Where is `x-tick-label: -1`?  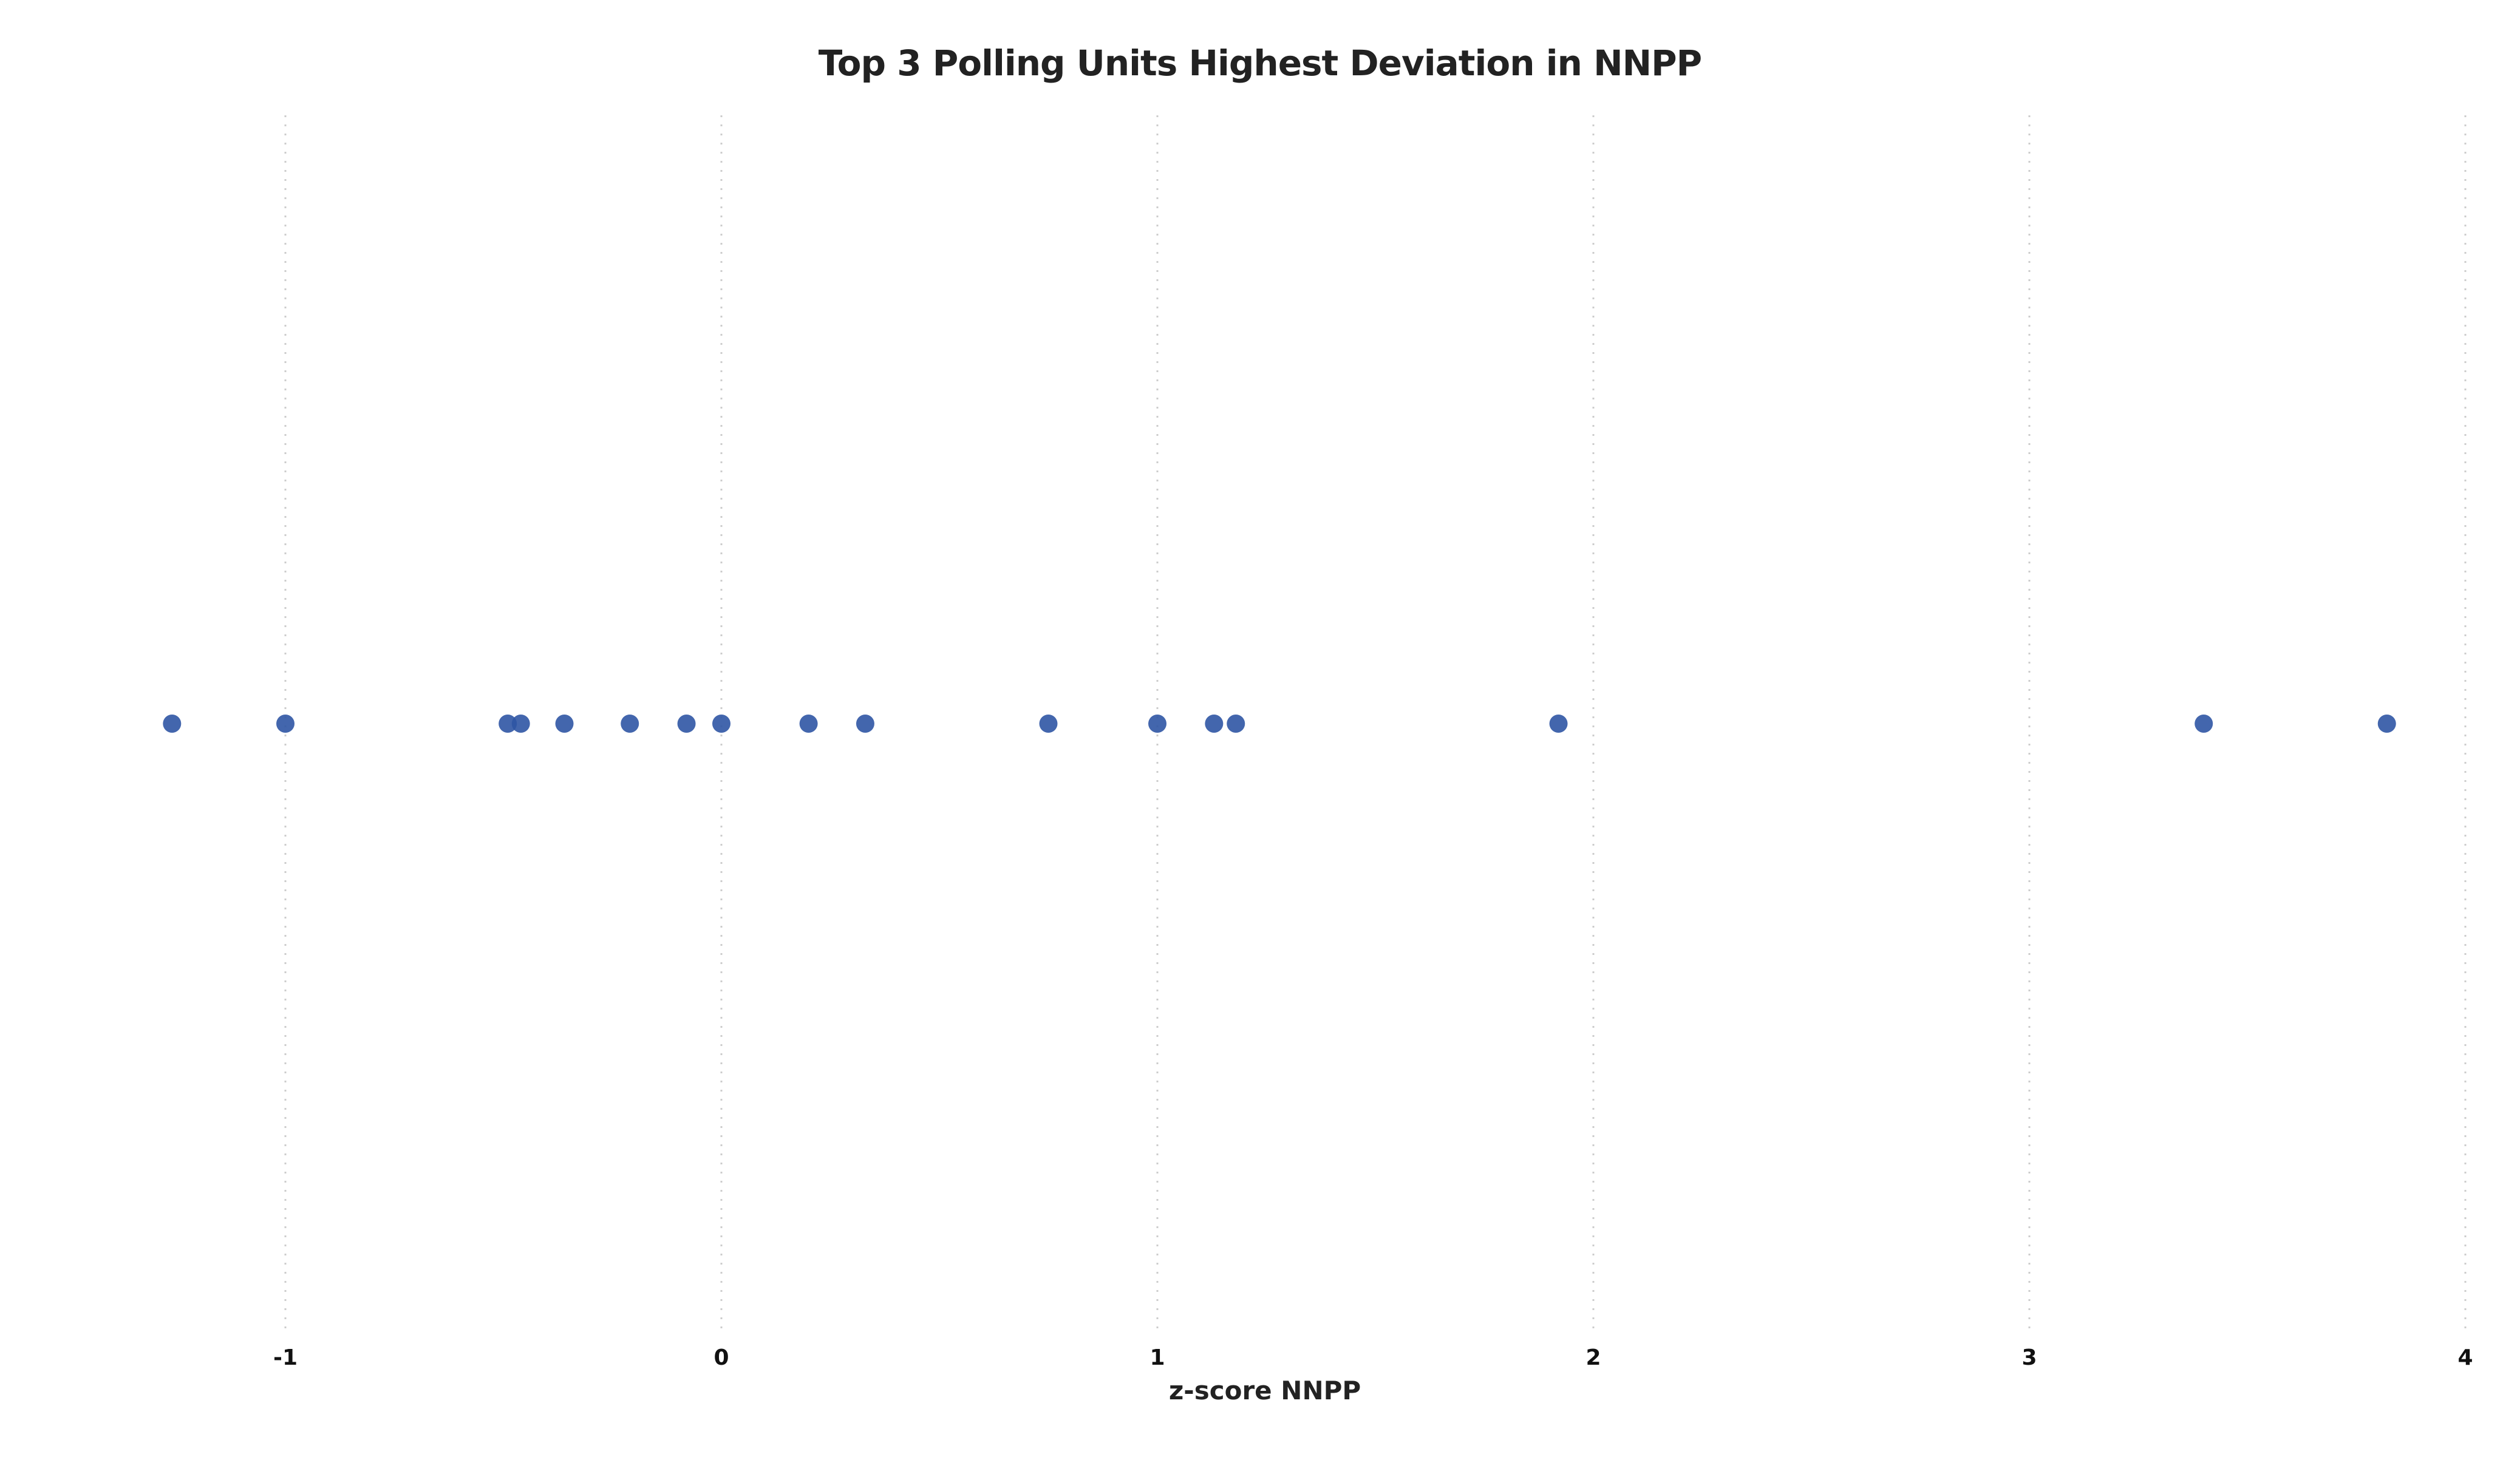 x-tick-label: -1 is located at coordinates (285, 1357).